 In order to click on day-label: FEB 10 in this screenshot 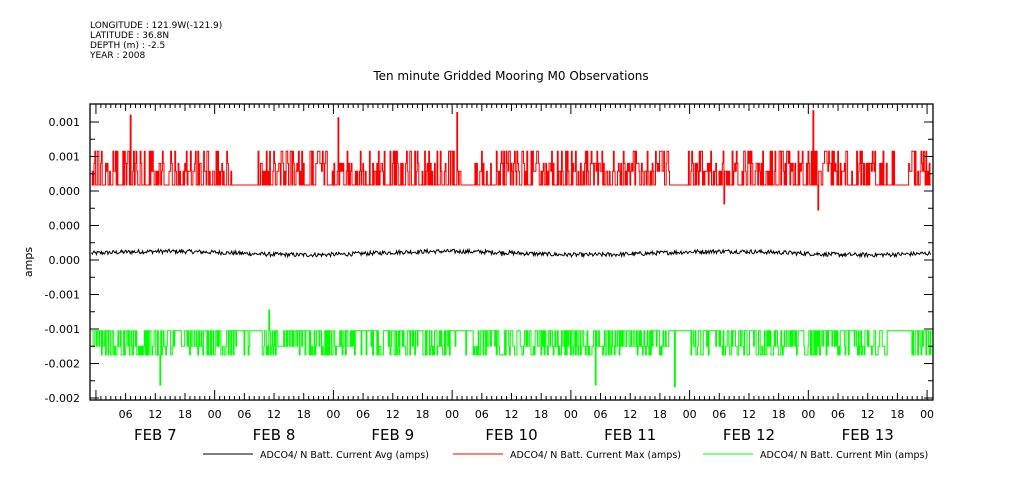, I will do `click(511, 435)`.